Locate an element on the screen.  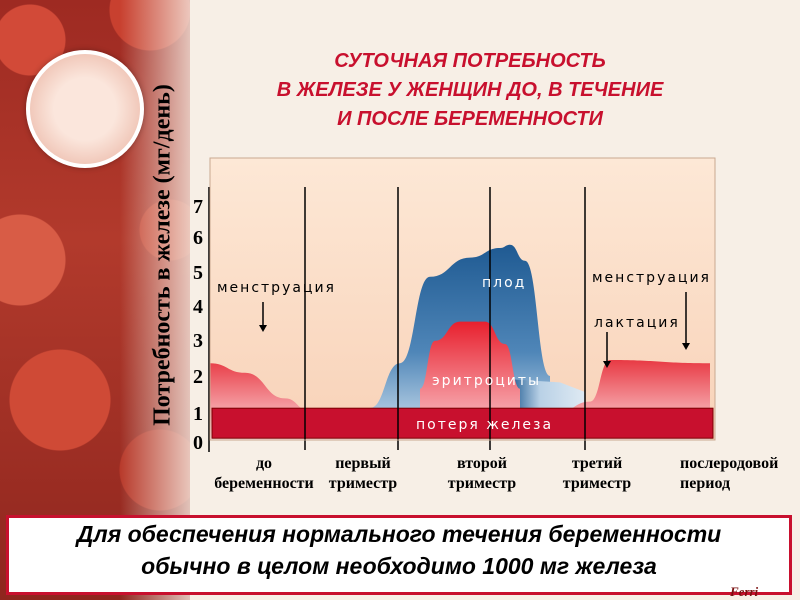
y-tick-label: 0 is located at coordinates (198, 443).